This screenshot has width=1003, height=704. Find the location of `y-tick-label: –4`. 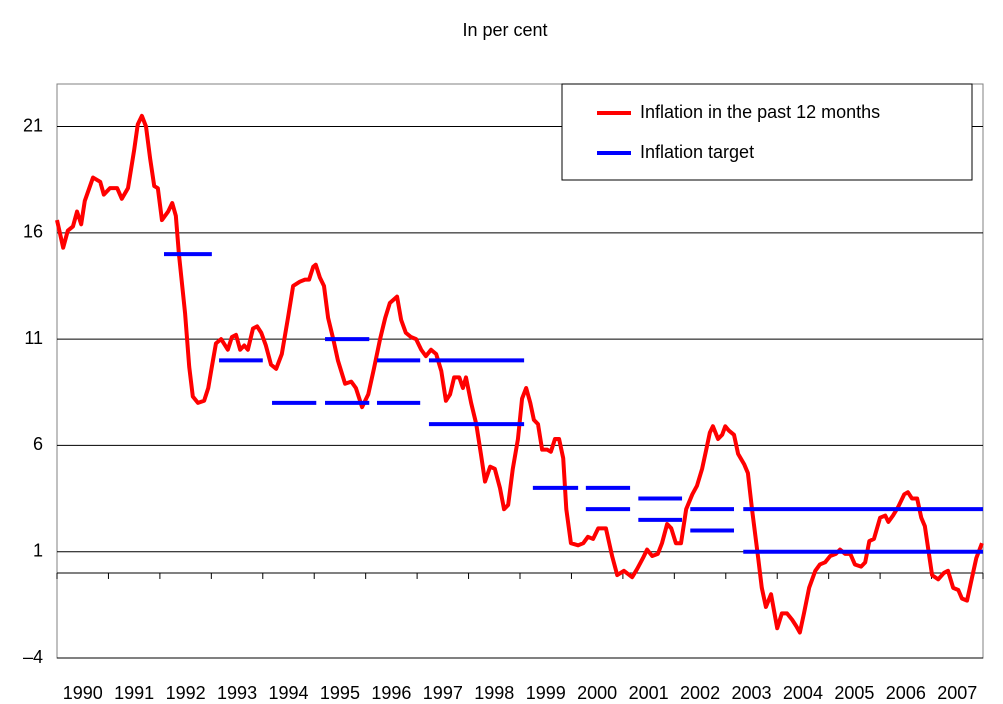

y-tick-label: –4 is located at coordinates (33, 657).